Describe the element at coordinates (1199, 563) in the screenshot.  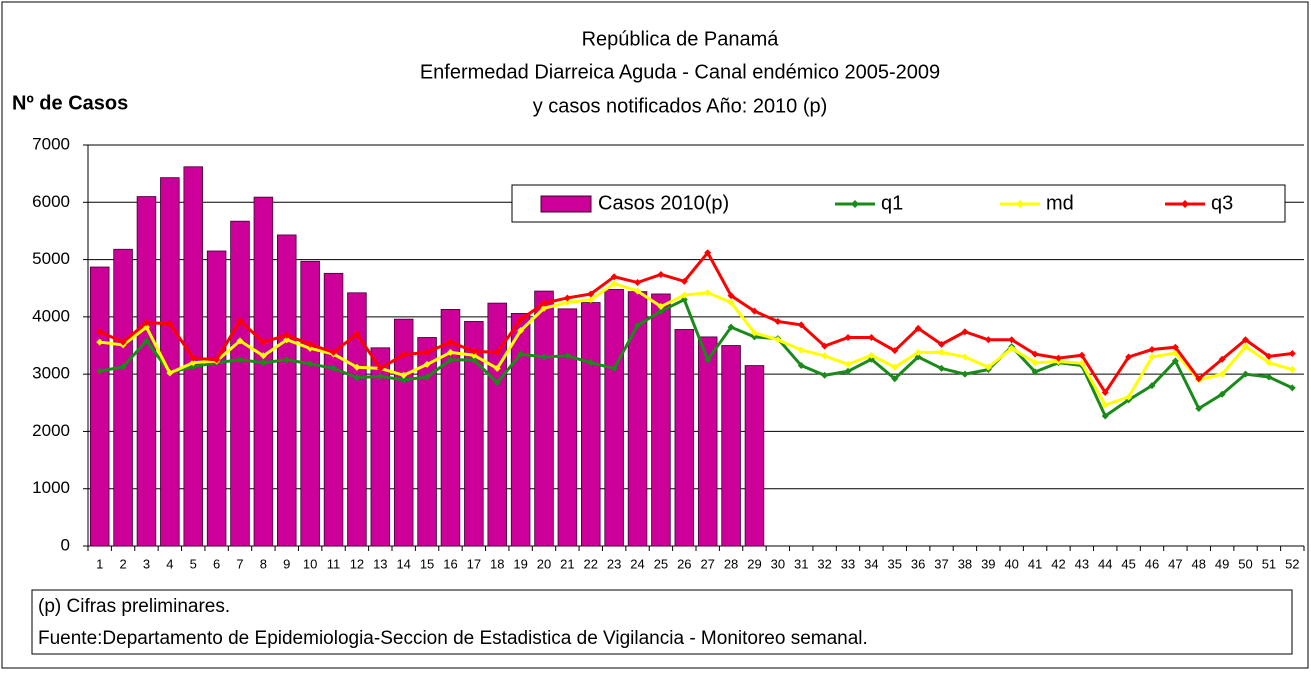
I see `x-tick-label: 48` at that location.